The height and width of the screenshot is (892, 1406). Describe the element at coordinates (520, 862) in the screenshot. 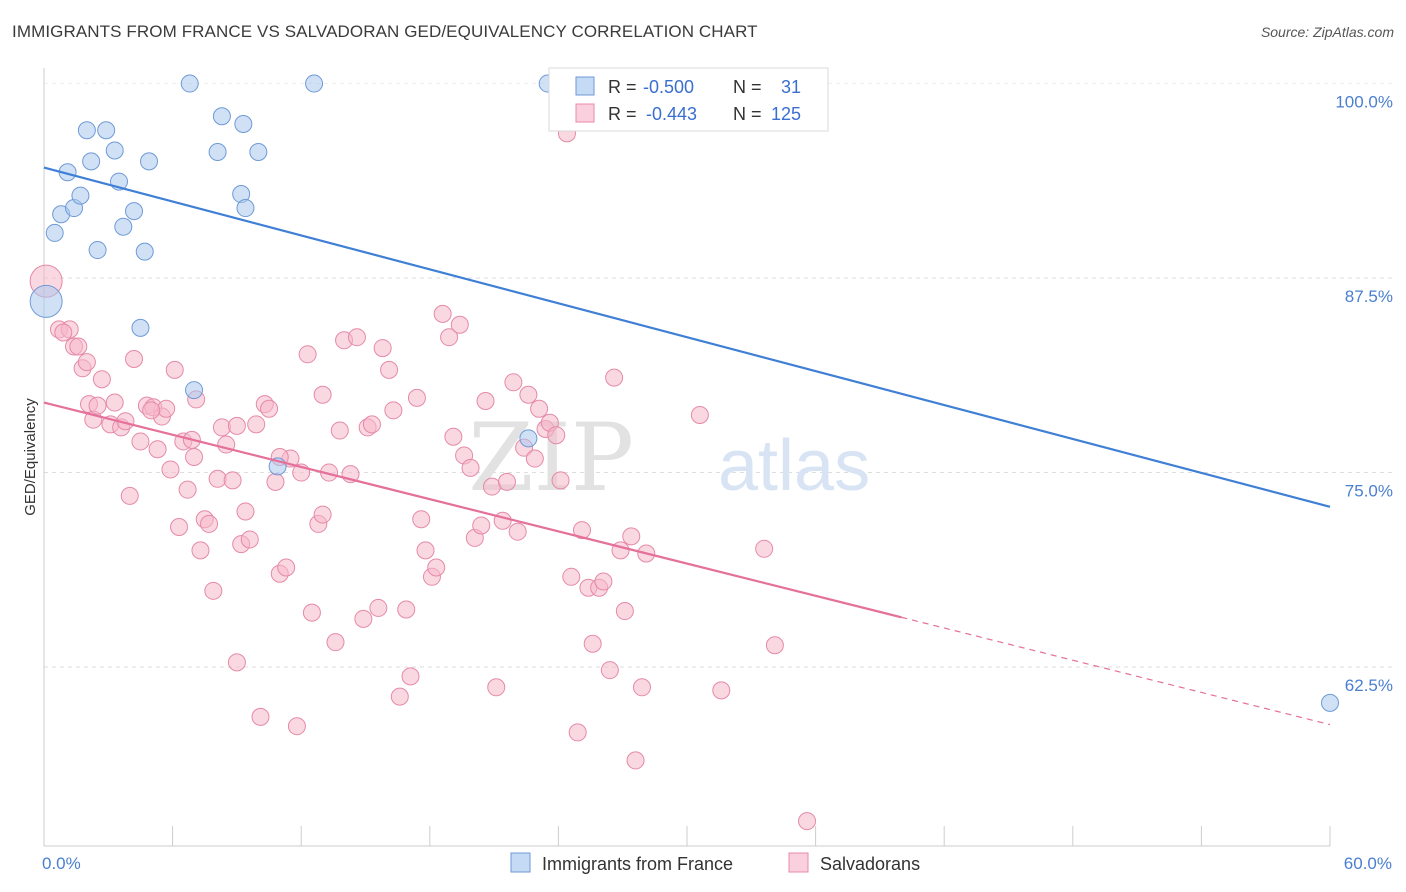

I see `bottom-legend-swatch-france` at that location.